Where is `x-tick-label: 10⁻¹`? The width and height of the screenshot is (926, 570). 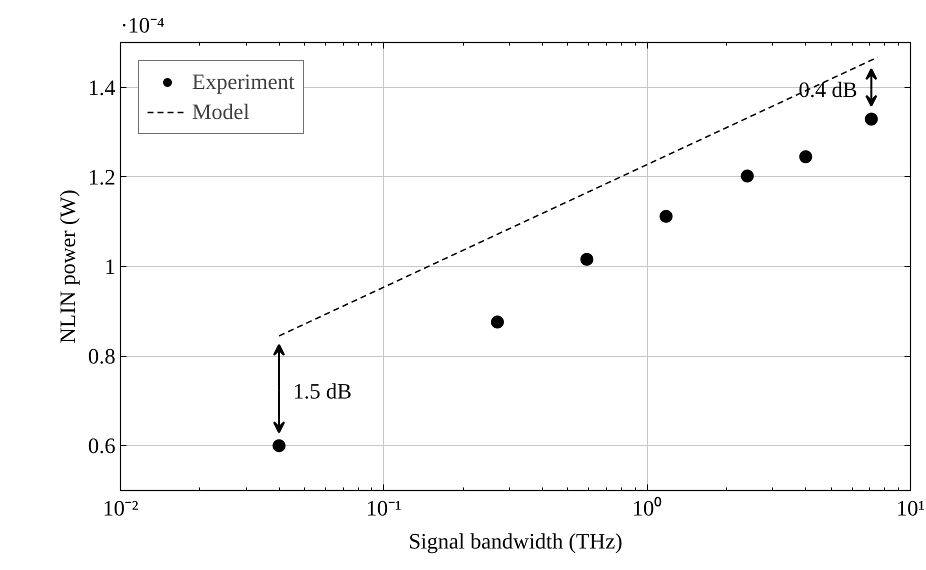
x-tick-label: 10⁻¹ is located at coordinates (384, 508).